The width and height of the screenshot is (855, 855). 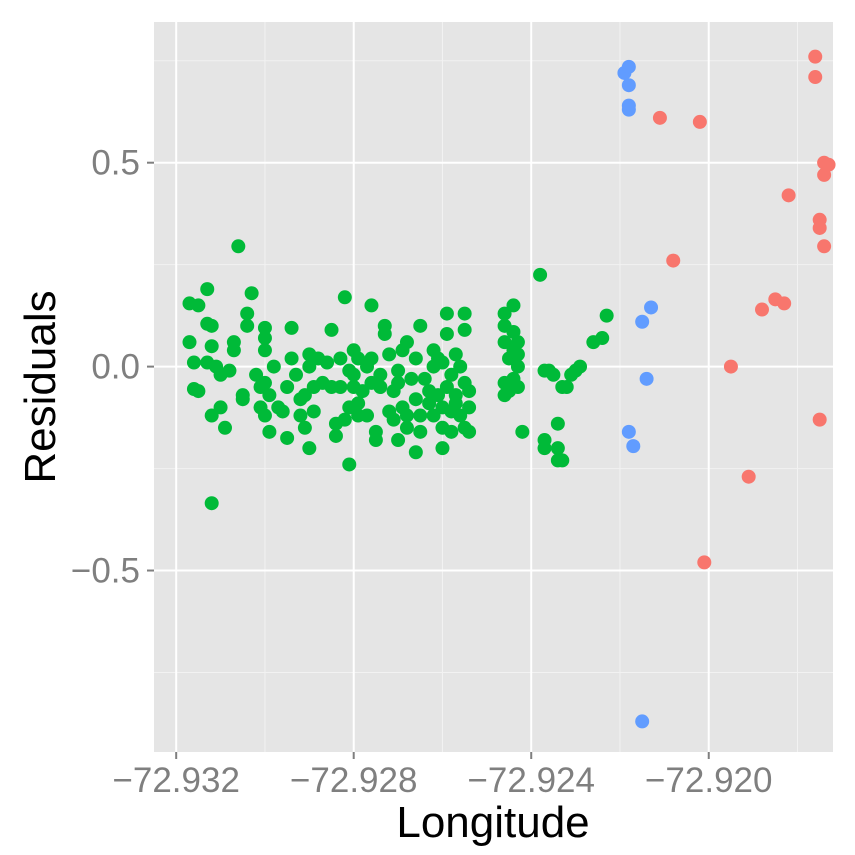 I want to click on x-tick-labels: −72.932 −72.928 −72.924 −72.920, so click(x=442, y=780).